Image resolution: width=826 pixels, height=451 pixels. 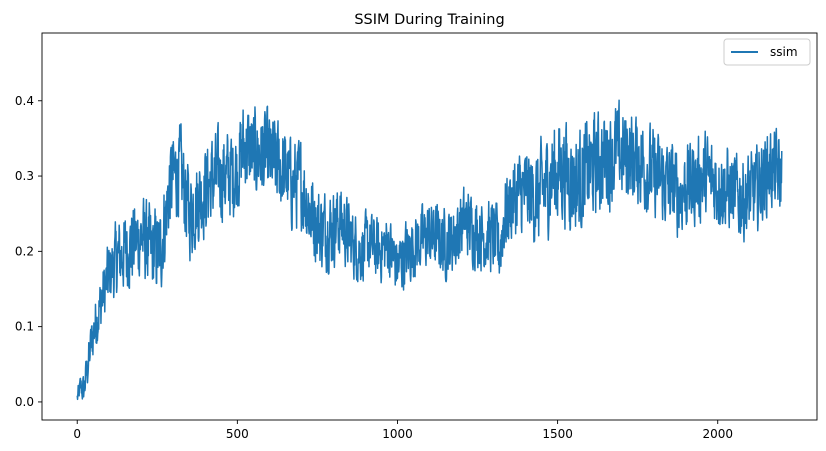 I want to click on legend-entry-ssim: ssim, so click(x=784, y=52).